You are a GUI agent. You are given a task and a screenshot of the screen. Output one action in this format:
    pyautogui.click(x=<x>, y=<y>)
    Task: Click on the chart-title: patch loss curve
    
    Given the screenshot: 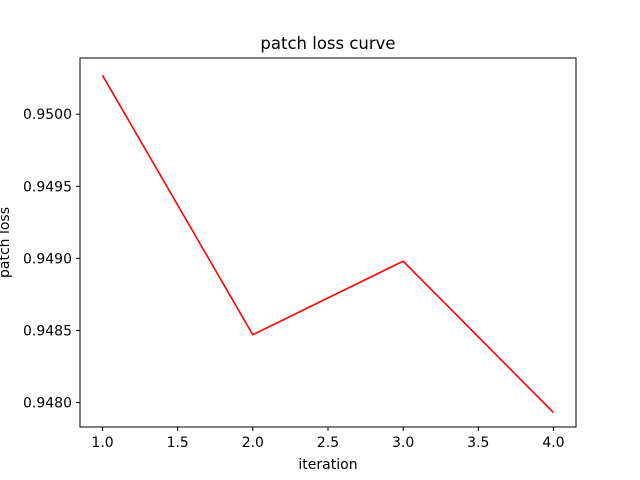 What is the action you would take?
    pyautogui.click(x=327, y=43)
    